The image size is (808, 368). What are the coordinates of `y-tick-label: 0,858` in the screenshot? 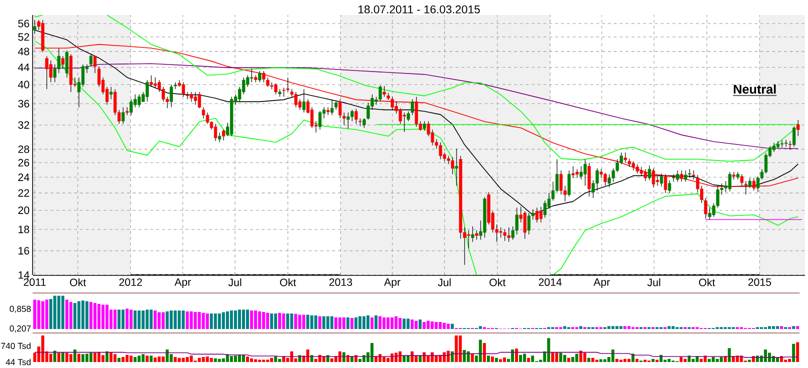 It's located at (20, 309).